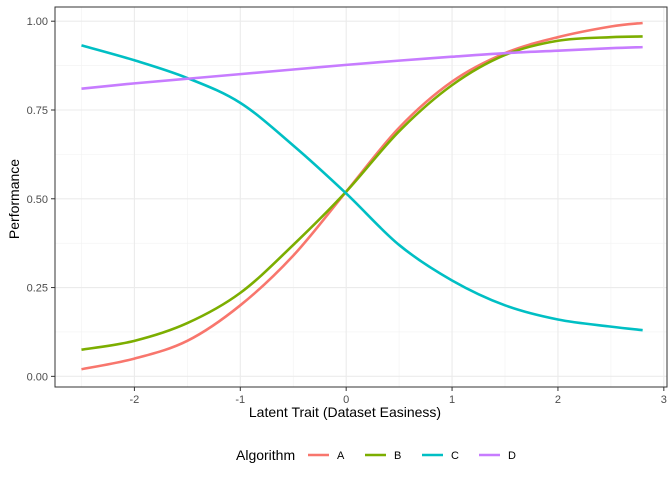 The width and height of the screenshot is (672, 480). I want to click on y-tick-label: 0.75, so click(37, 111).